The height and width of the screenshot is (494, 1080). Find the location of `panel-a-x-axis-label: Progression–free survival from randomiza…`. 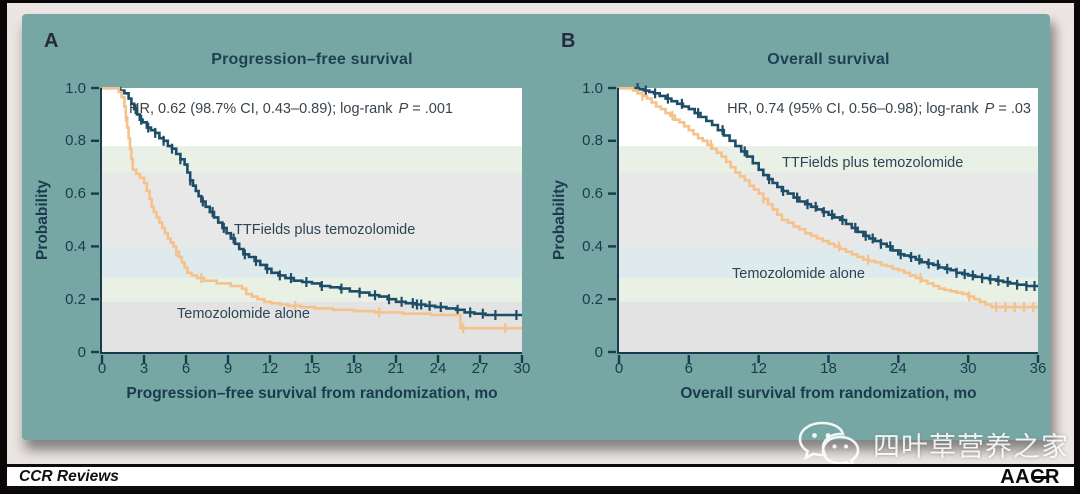

panel-a-x-axis-label: Progression–free survival from randomiza… is located at coordinates (312, 393).